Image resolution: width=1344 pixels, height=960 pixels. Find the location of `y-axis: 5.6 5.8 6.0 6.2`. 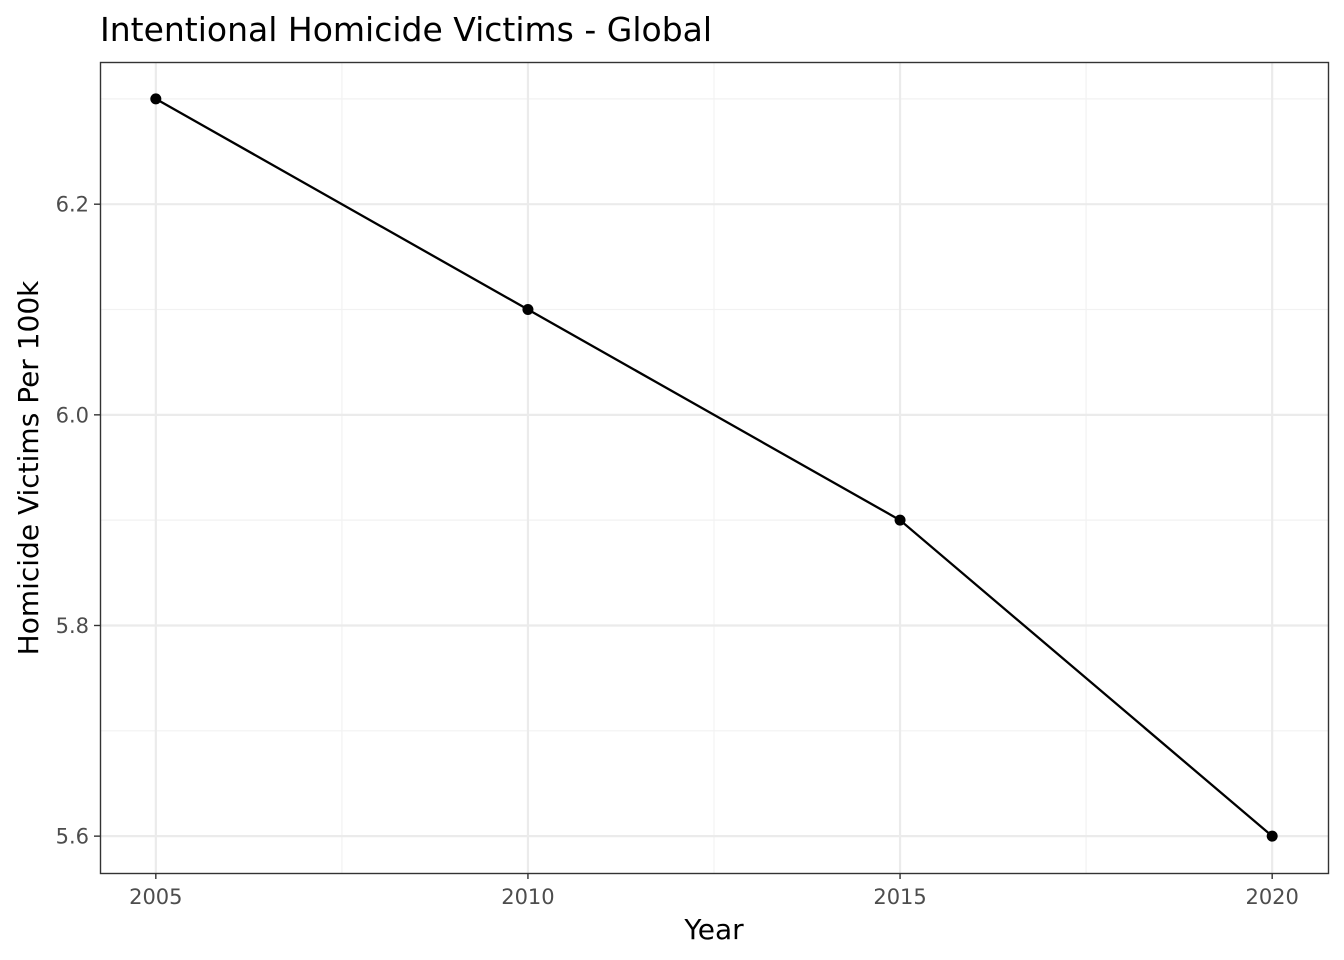

y-axis: 5.6 5.8 6.0 6.2 is located at coordinates (78, 521).